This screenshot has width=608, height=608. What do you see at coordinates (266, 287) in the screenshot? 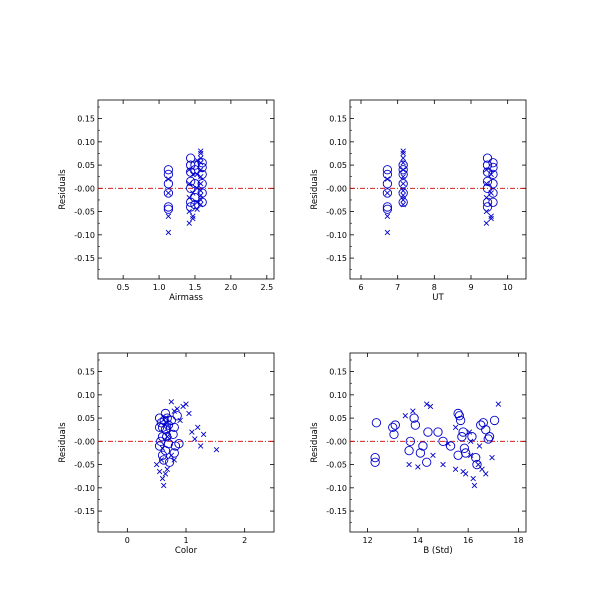
I see `x-tick-label: 2.5` at bounding box center [266, 287].